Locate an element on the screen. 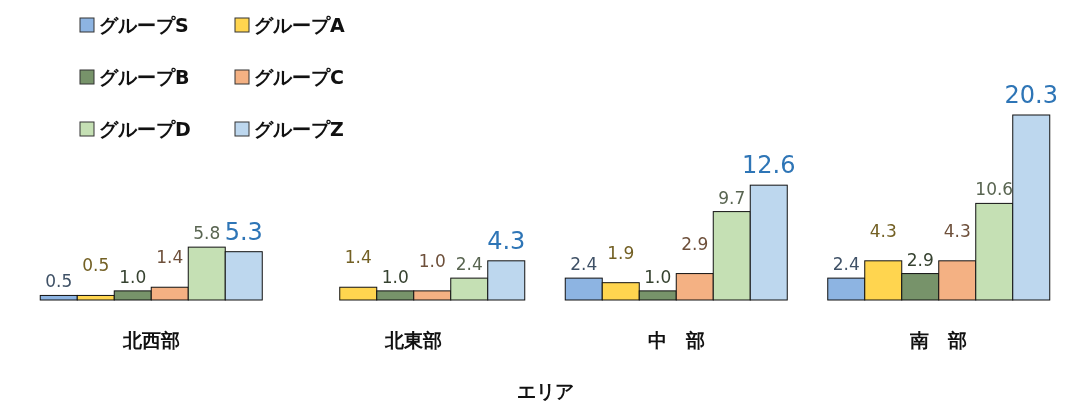 Image resolution: width=1089 pixels, height=405 pixels. data-label: 9.7 is located at coordinates (732, 197).